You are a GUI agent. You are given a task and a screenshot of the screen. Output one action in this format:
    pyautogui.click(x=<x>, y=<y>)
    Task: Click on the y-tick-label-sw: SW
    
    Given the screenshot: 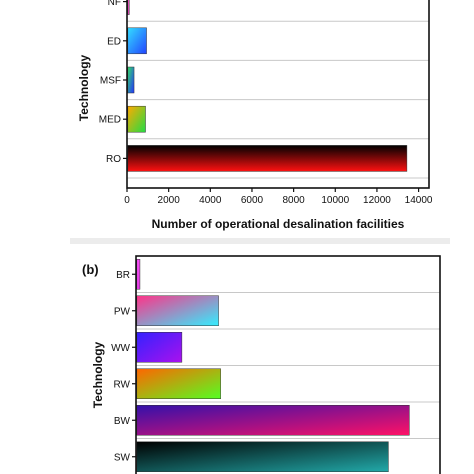 What is the action you would take?
    pyautogui.click(x=122, y=457)
    